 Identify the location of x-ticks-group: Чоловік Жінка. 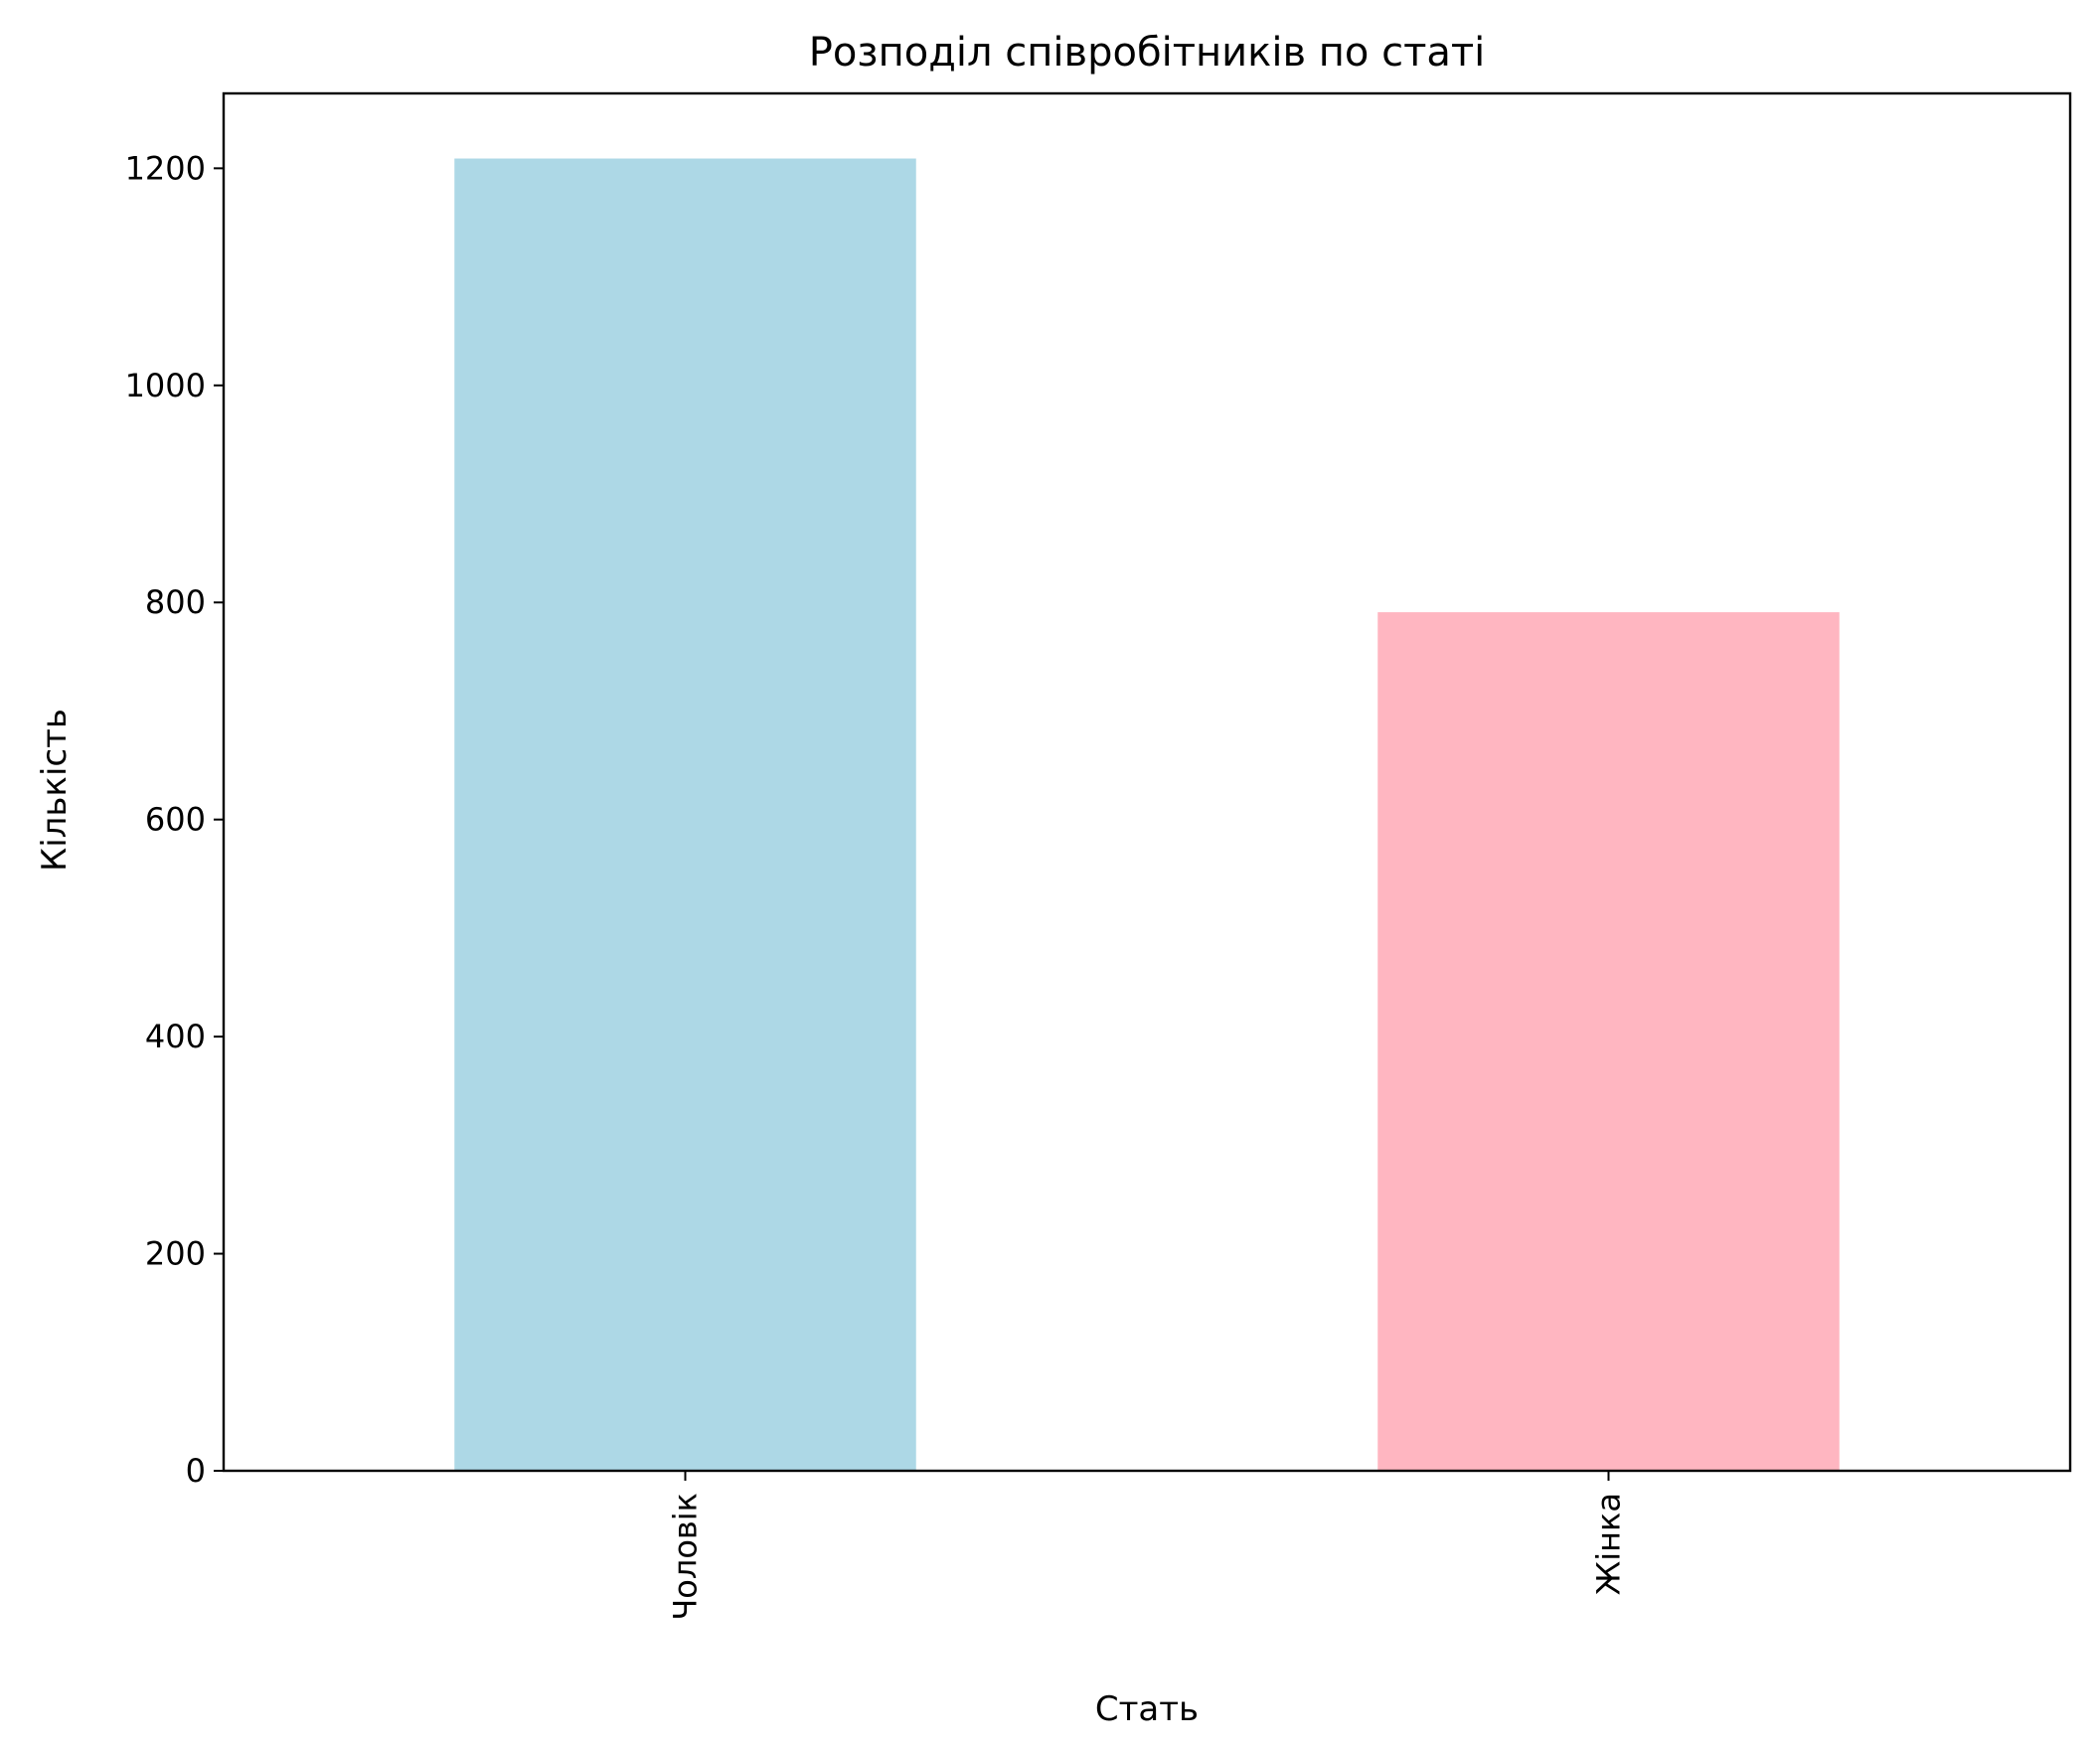
(1147, 1546).